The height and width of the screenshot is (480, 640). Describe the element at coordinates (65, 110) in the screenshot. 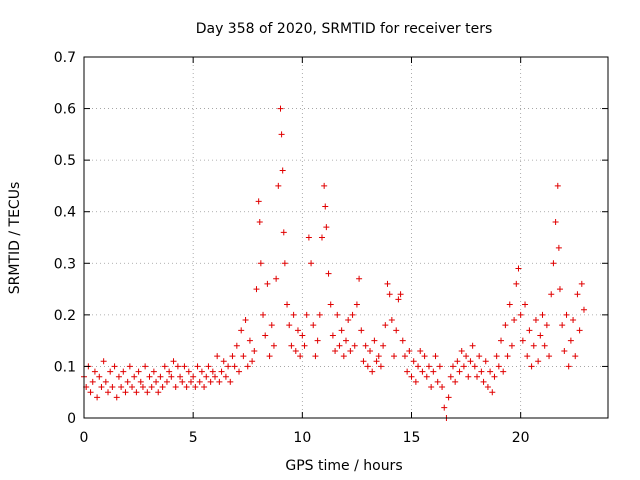

I see `y-tick-label: 0.6` at that location.